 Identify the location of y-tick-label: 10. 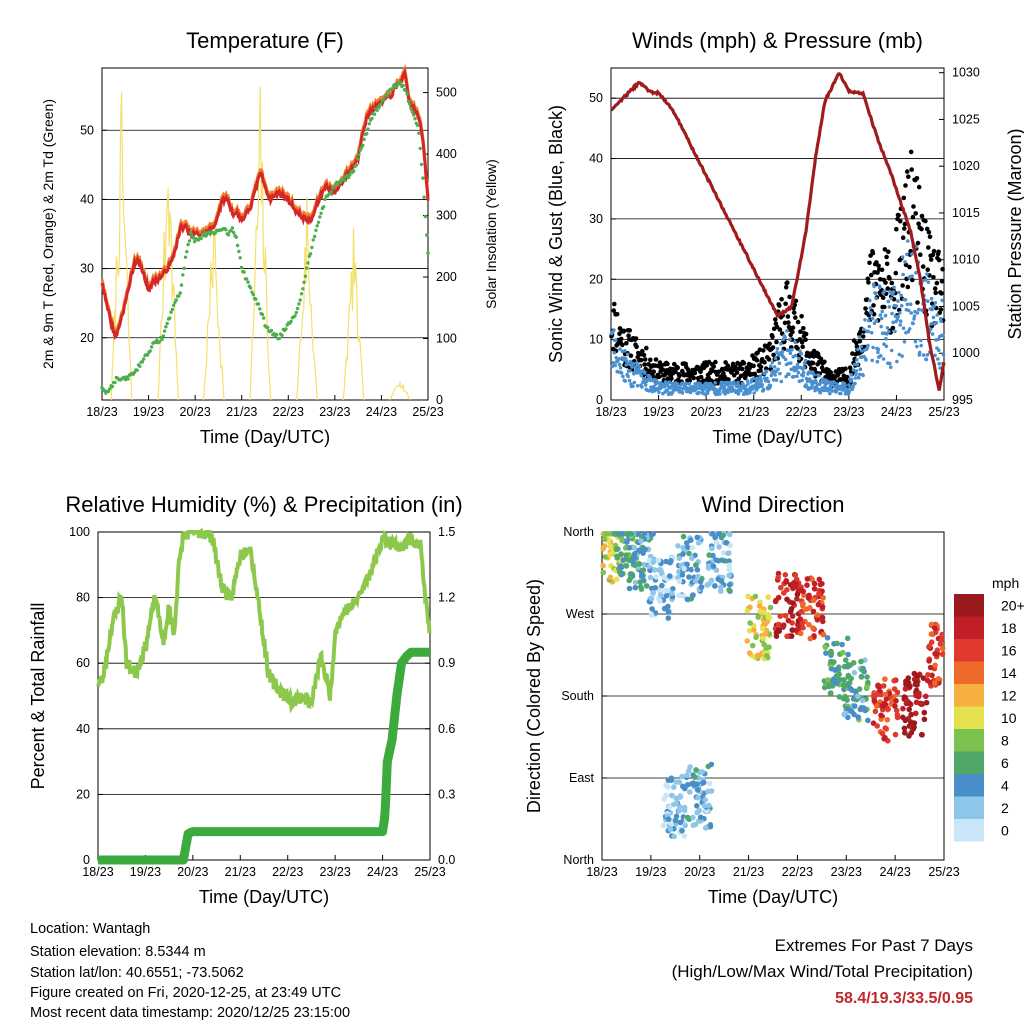
(596, 340).